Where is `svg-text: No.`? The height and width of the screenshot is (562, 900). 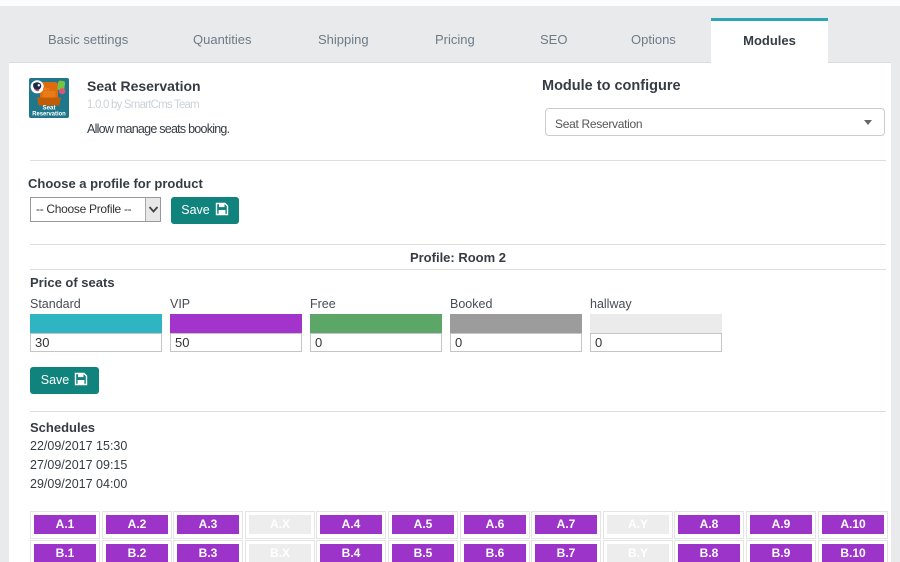
svg-text: No. is located at coordinates (46, 89).